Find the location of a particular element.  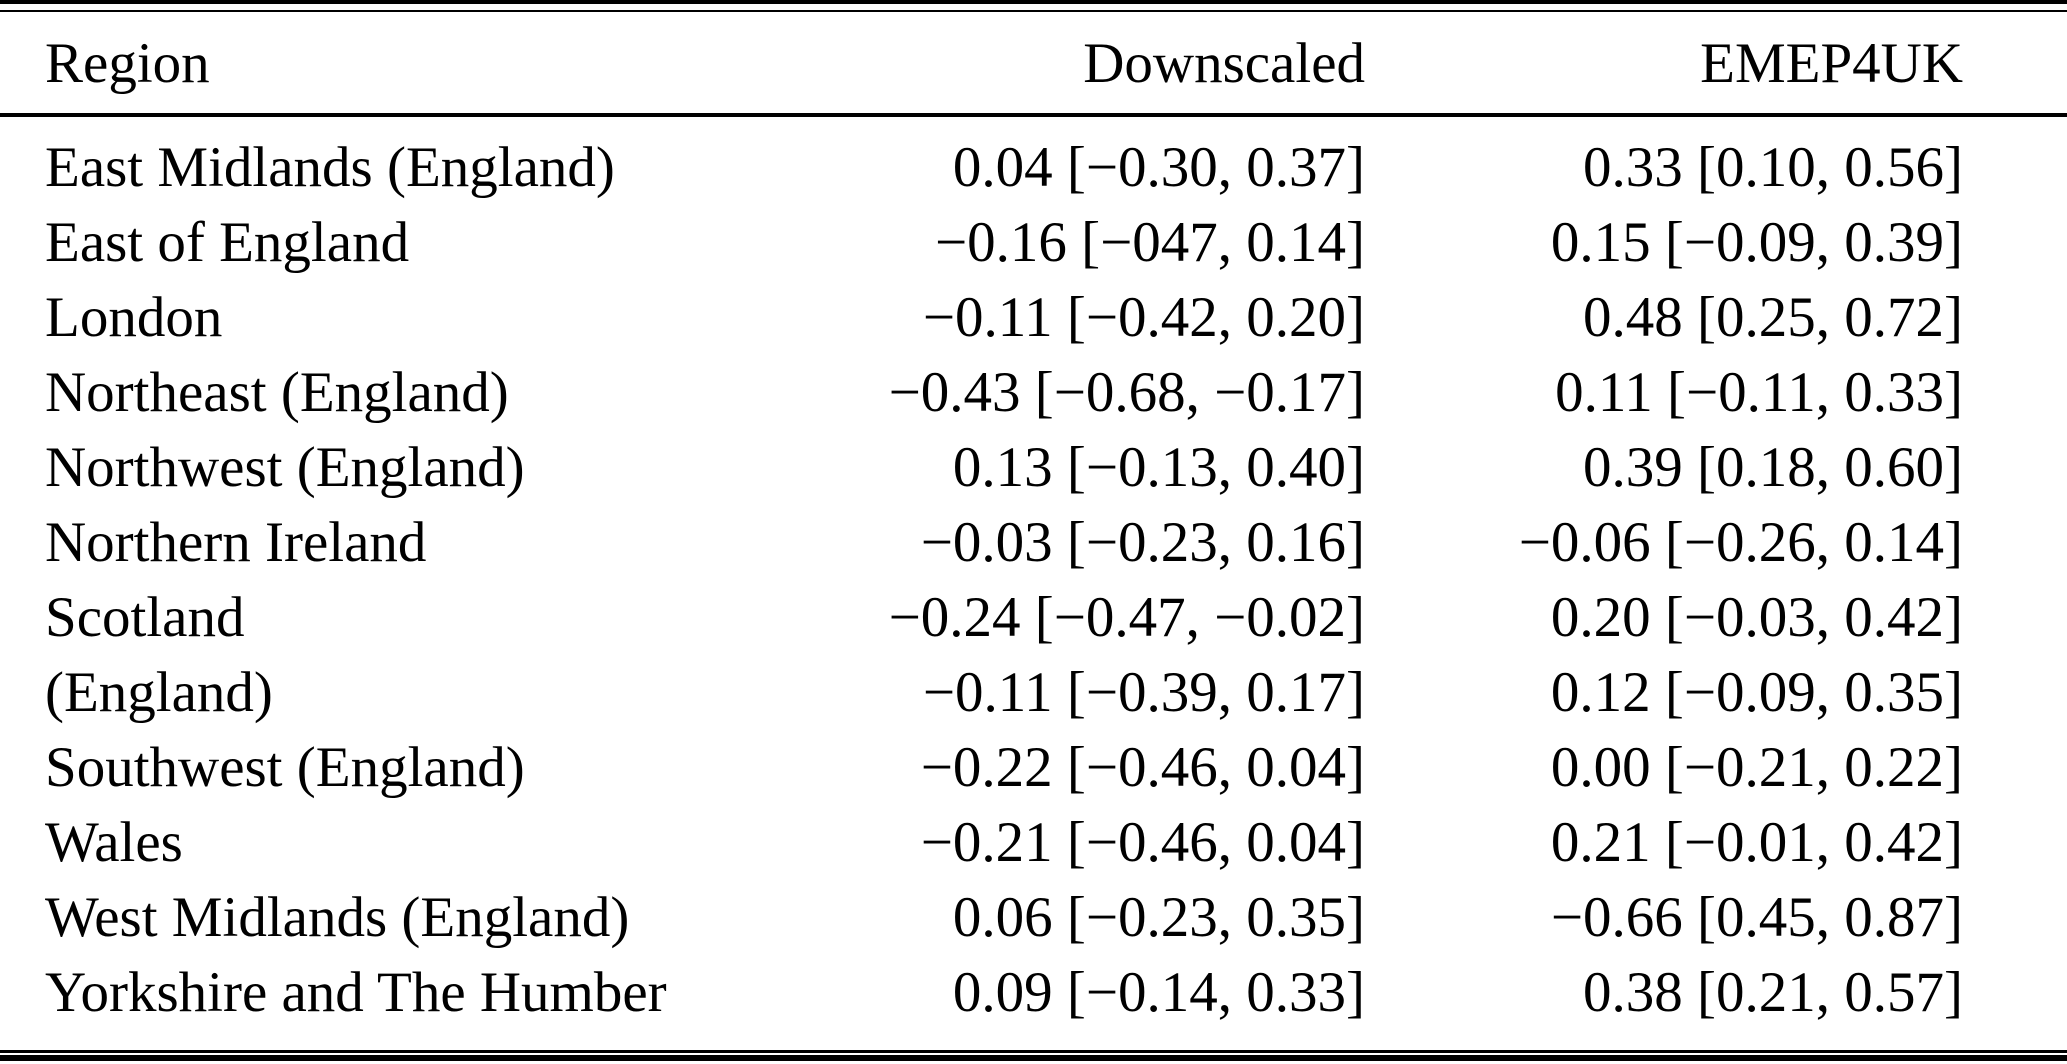

header-row: Region Downscaled EMEP4UK is located at coordinates (1033, 64).